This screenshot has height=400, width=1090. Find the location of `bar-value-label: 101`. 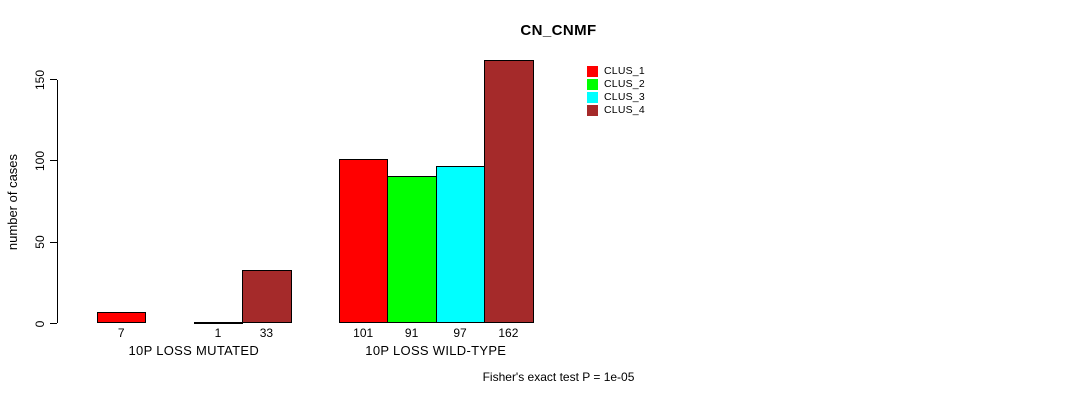

bar-value-label: 101 is located at coordinates (363, 333).